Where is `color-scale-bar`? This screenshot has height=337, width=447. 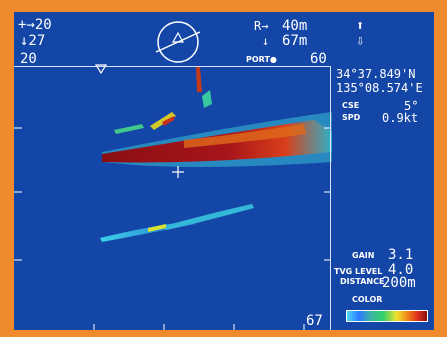
color-scale-bar is located at coordinates (387, 316).